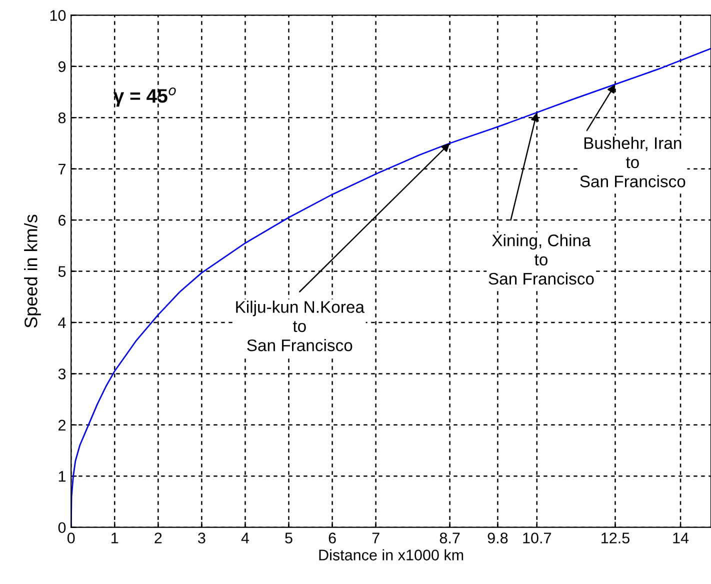 The height and width of the screenshot is (584, 711). Describe the element at coordinates (62, 323) in the screenshot. I see `y-tick-label: 4` at that location.